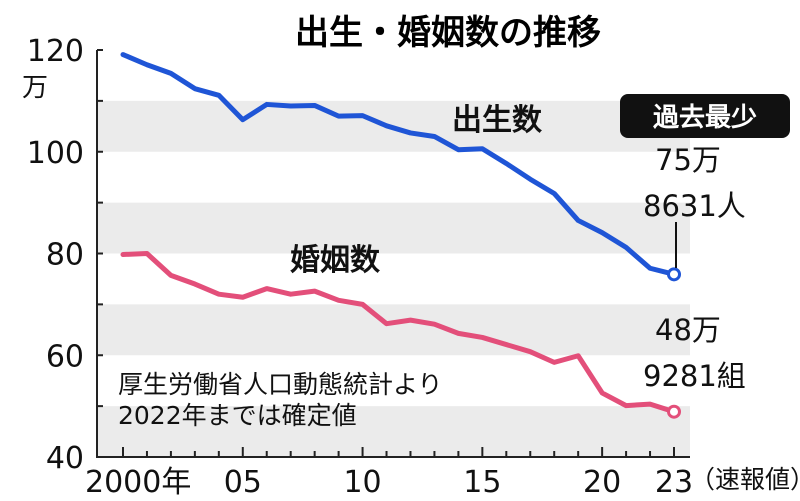 This screenshot has width=800, height=501. Describe the element at coordinates (55, 153) in the screenshot. I see `y-tick-label: 100` at that location.